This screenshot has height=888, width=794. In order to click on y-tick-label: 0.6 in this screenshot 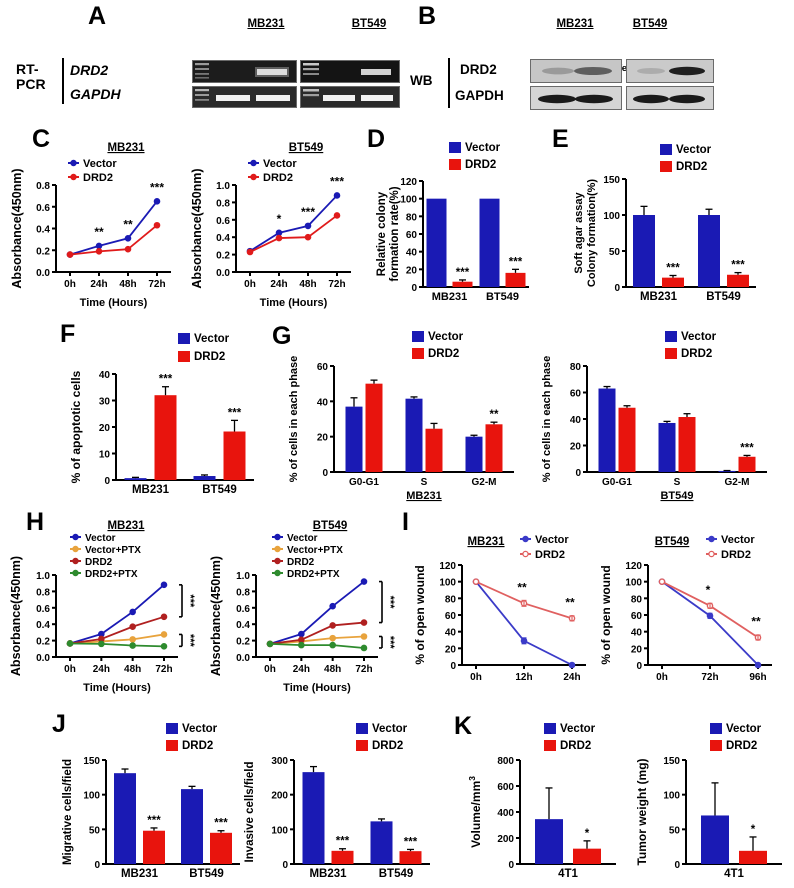, I will do `click(223, 221)`.